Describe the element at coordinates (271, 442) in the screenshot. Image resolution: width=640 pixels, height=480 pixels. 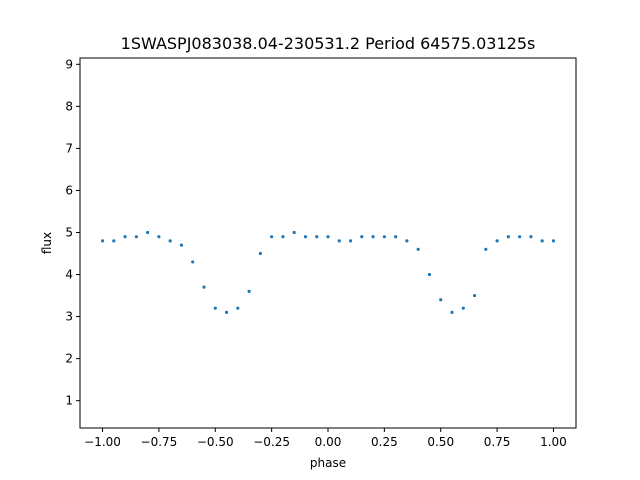
I see `x-tick-label: −0.25` at that location.